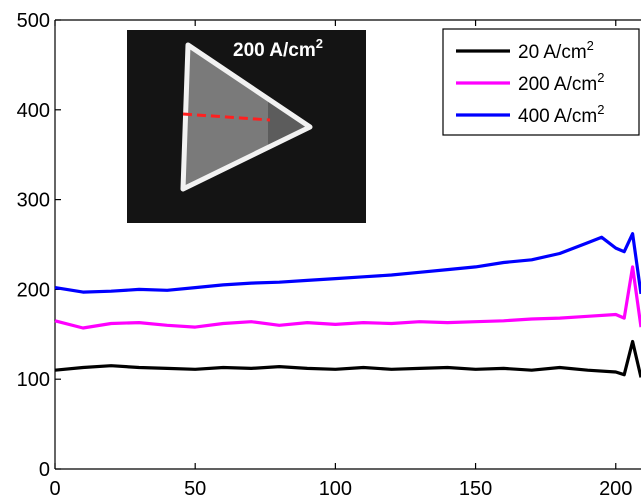 The width and height of the screenshot is (641, 498). I want to click on inset-cut-line, so click(226, 117).